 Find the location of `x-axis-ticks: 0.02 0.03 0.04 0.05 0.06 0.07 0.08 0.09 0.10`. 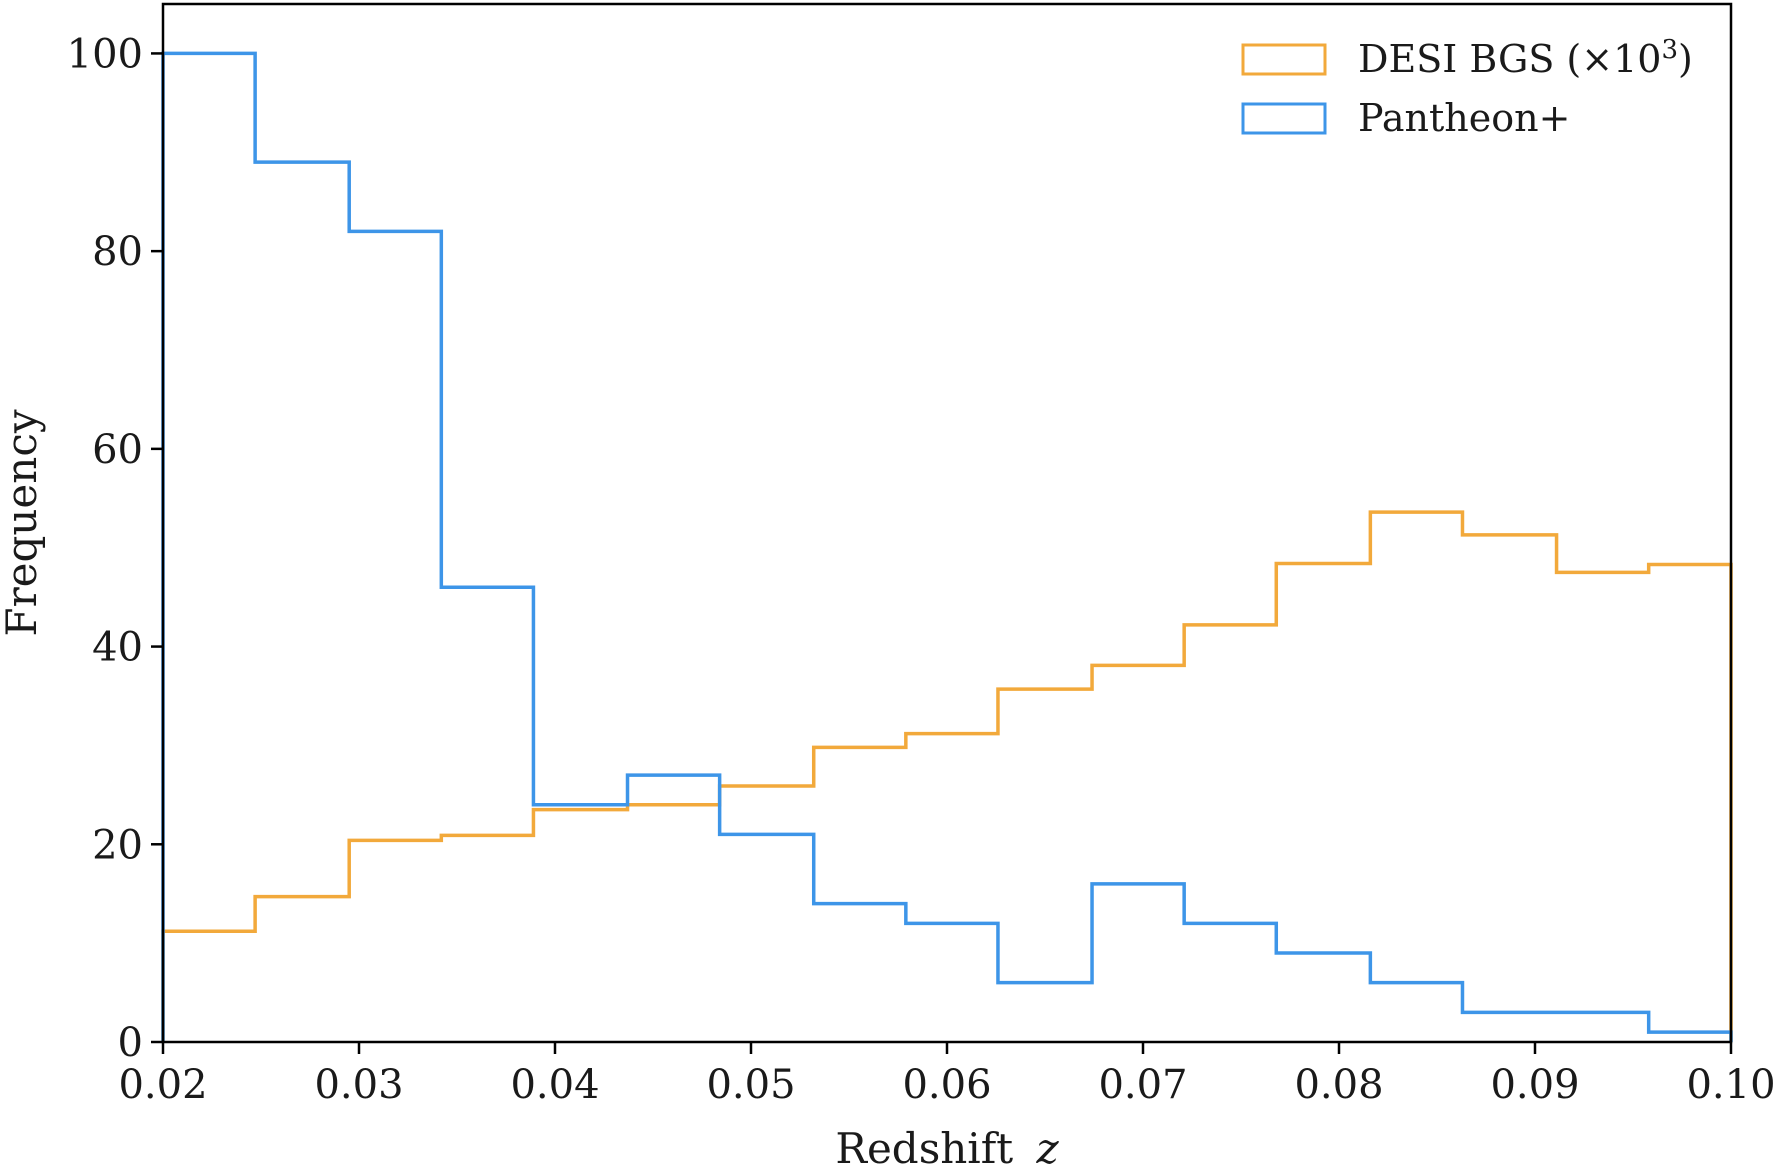

x-axis-ticks: 0.02 0.03 0.04 0.05 0.06 0.07 0.08 0.09 0.10 is located at coordinates (945, 1075).